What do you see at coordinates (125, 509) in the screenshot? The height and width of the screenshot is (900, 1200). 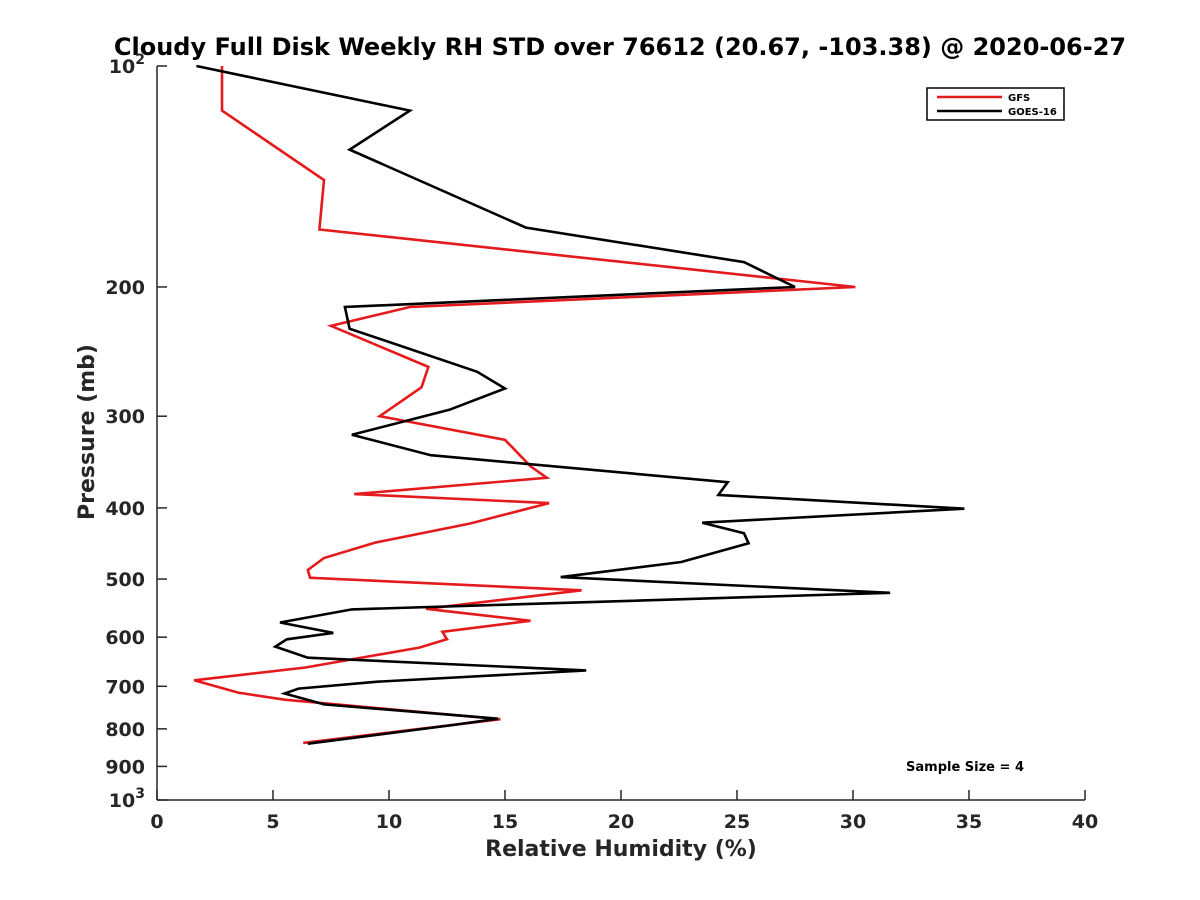 I see `y-tick-label: 400` at bounding box center [125, 509].